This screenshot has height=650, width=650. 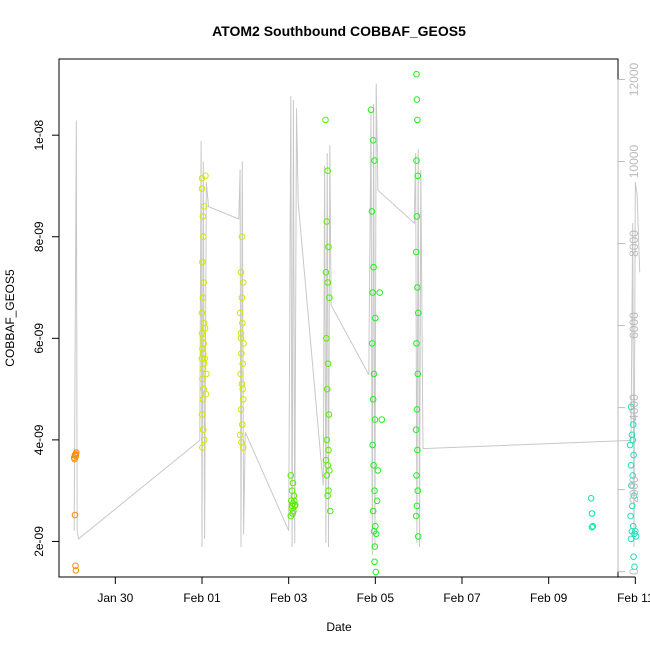 I want to click on y-tick-label: 4e-09, so click(x=39, y=439).